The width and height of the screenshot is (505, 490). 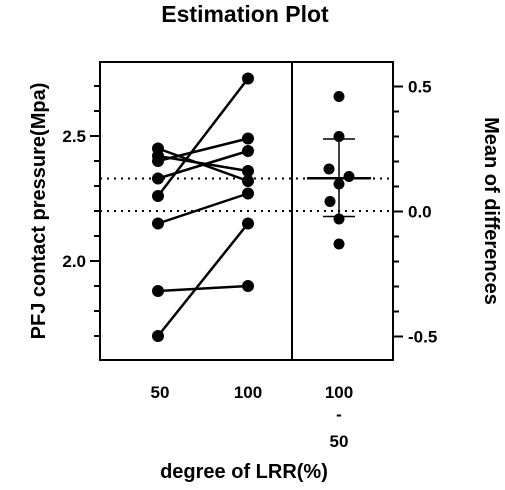 What do you see at coordinates (339, 170) in the screenshot?
I see `difference-panel` at bounding box center [339, 170].